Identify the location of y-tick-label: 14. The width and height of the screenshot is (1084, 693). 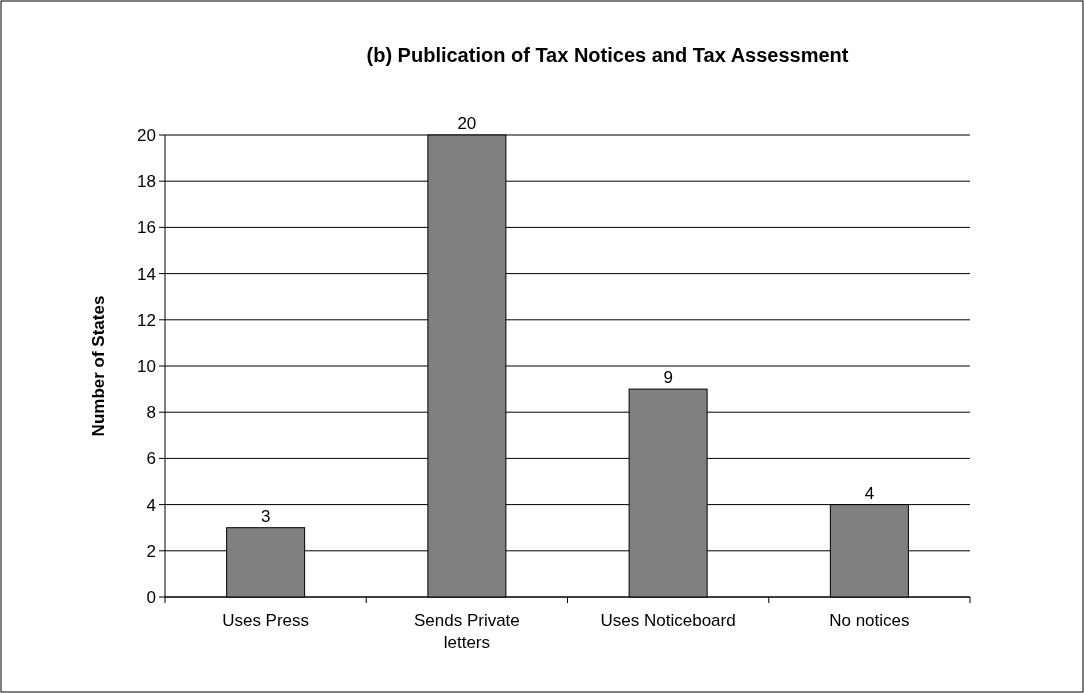
(146, 274).